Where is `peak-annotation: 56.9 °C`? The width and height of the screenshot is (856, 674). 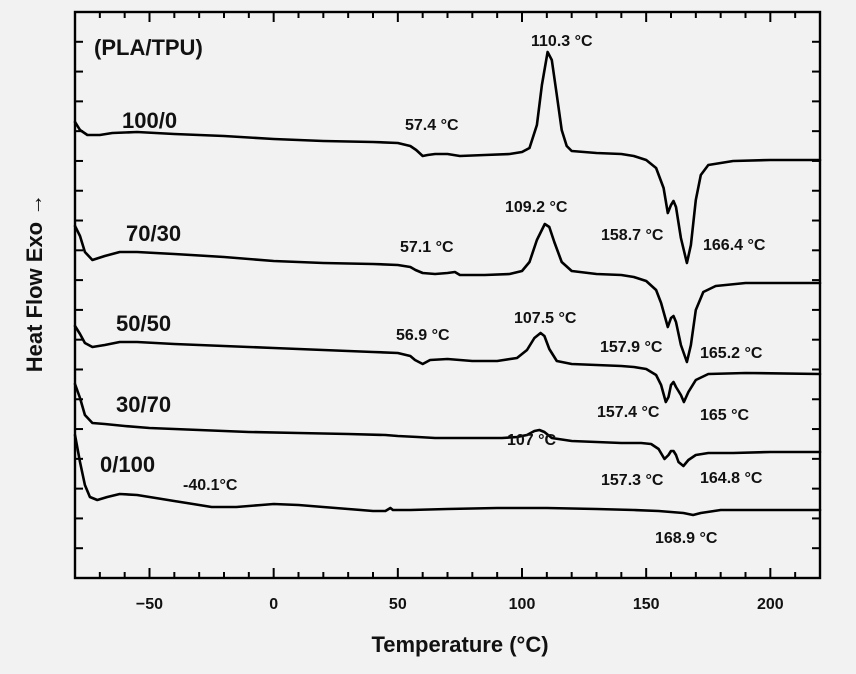 peak-annotation: 56.9 °C is located at coordinates (423, 335).